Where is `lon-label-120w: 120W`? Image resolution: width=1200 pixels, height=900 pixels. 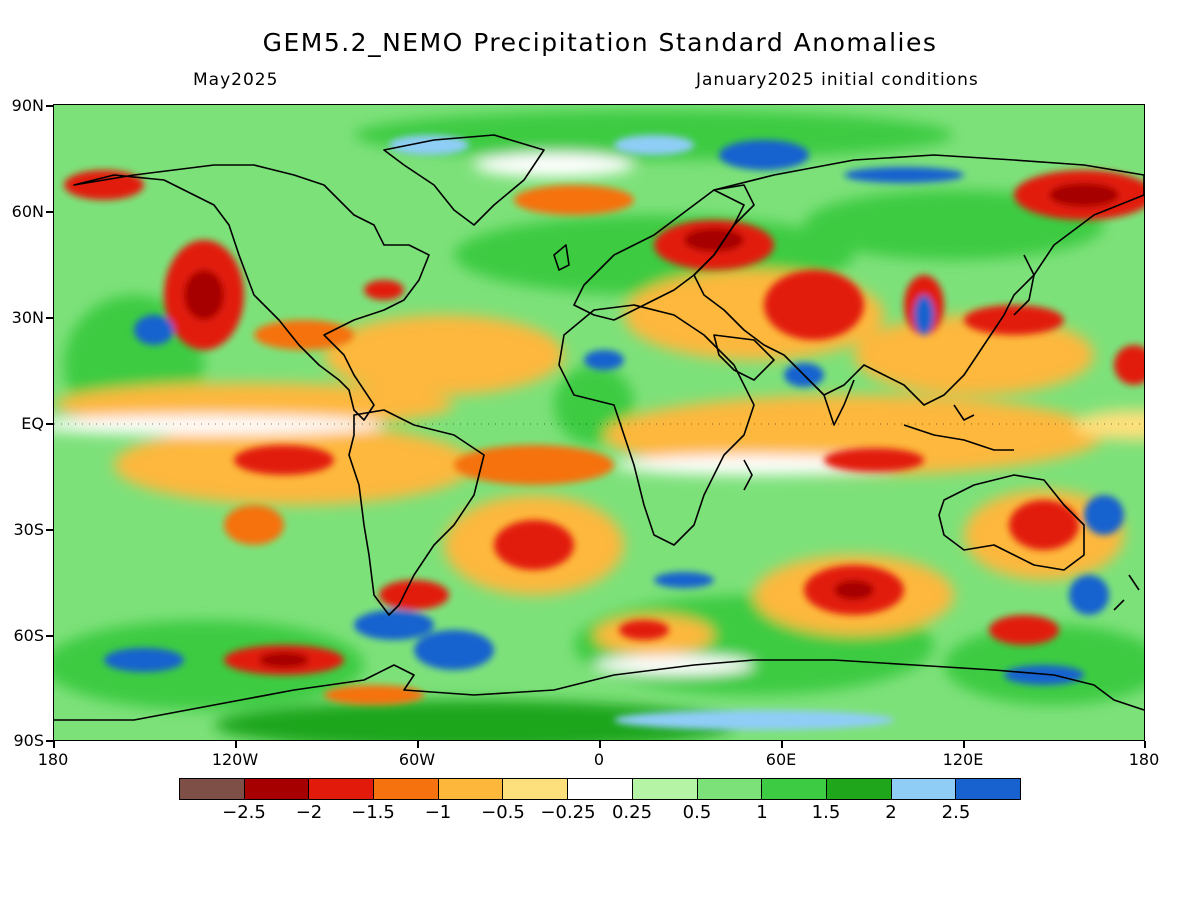
lon-label-120w: 120W is located at coordinates (235, 759).